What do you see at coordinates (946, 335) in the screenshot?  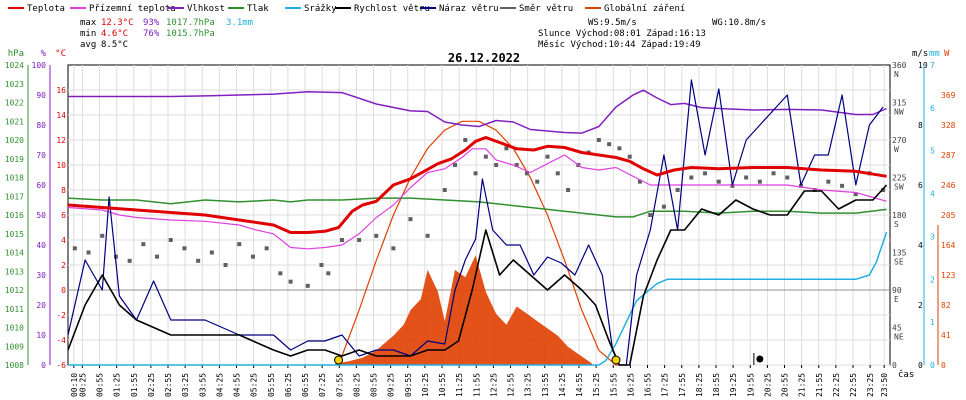 I see `axis-tick-w: 41` at bounding box center [946, 335].